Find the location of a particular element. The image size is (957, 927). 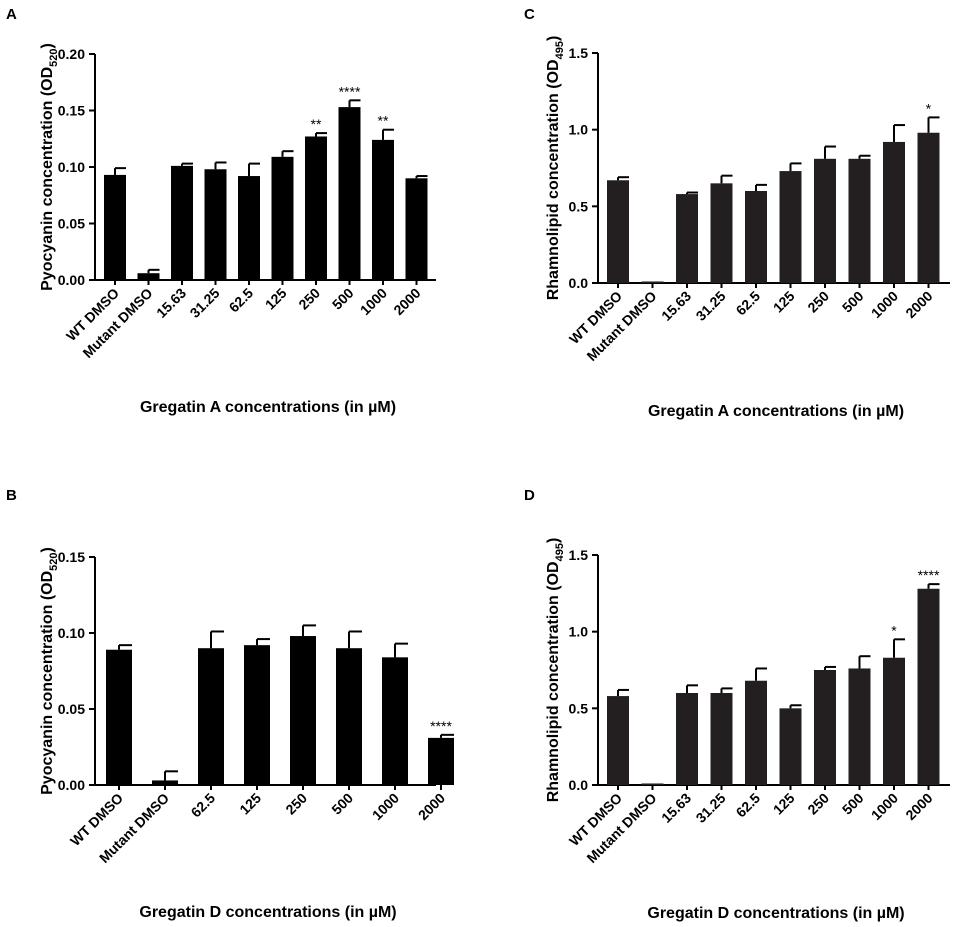

panel-letter: B is located at coordinates (11, 495).